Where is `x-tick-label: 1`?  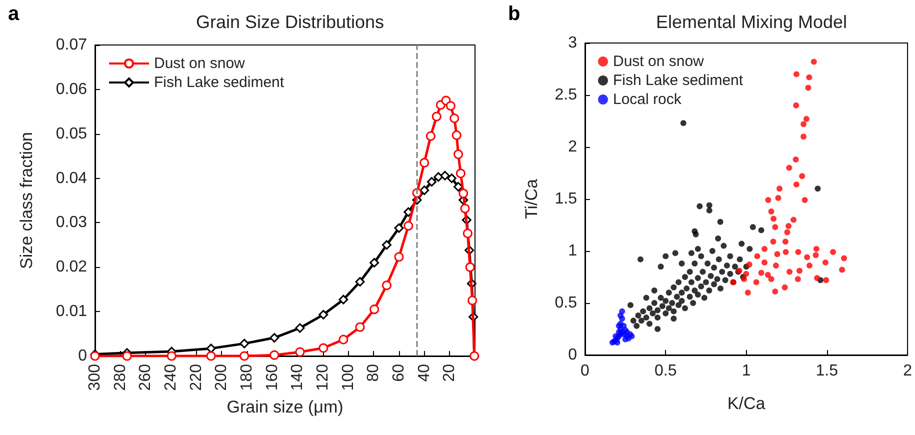 x-tick-label: 1 is located at coordinates (746, 371).